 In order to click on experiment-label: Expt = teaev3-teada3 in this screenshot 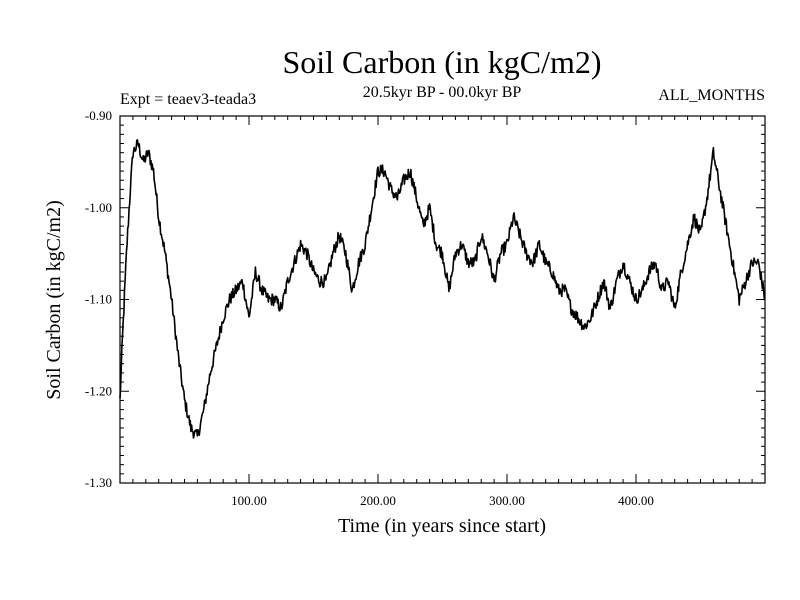, I will do `click(188, 99)`.